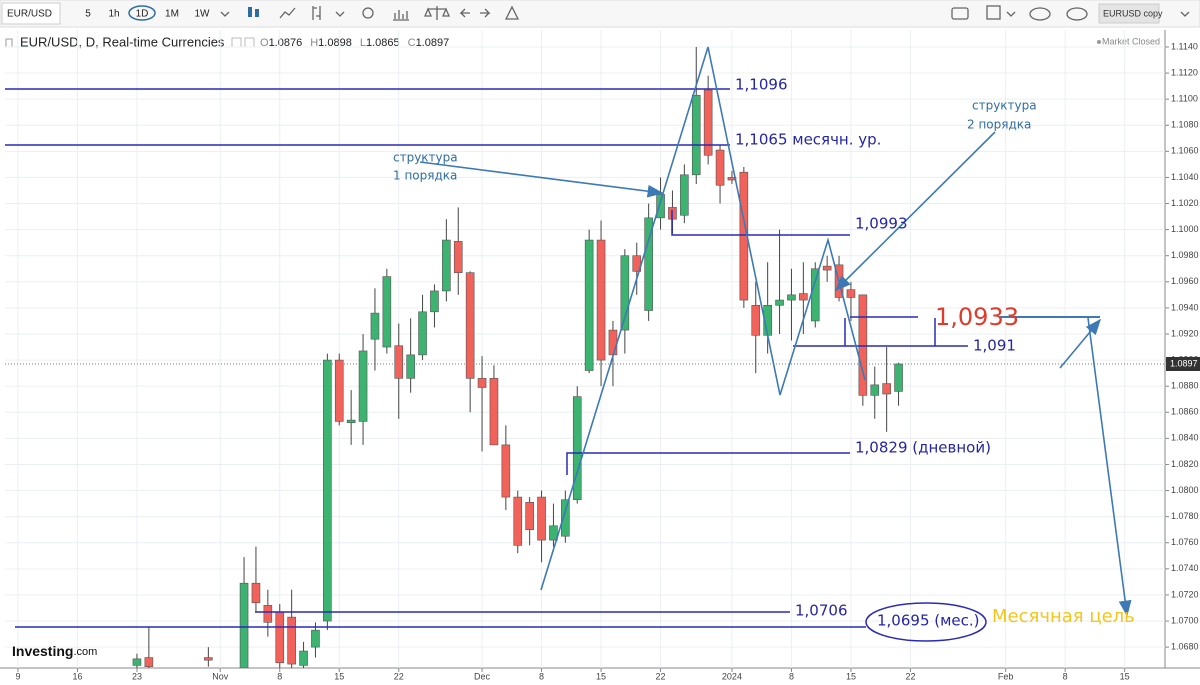 Image resolution: width=1200 pixels, height=685 pixels. I want to click on layout-box, so click(1129, 13).